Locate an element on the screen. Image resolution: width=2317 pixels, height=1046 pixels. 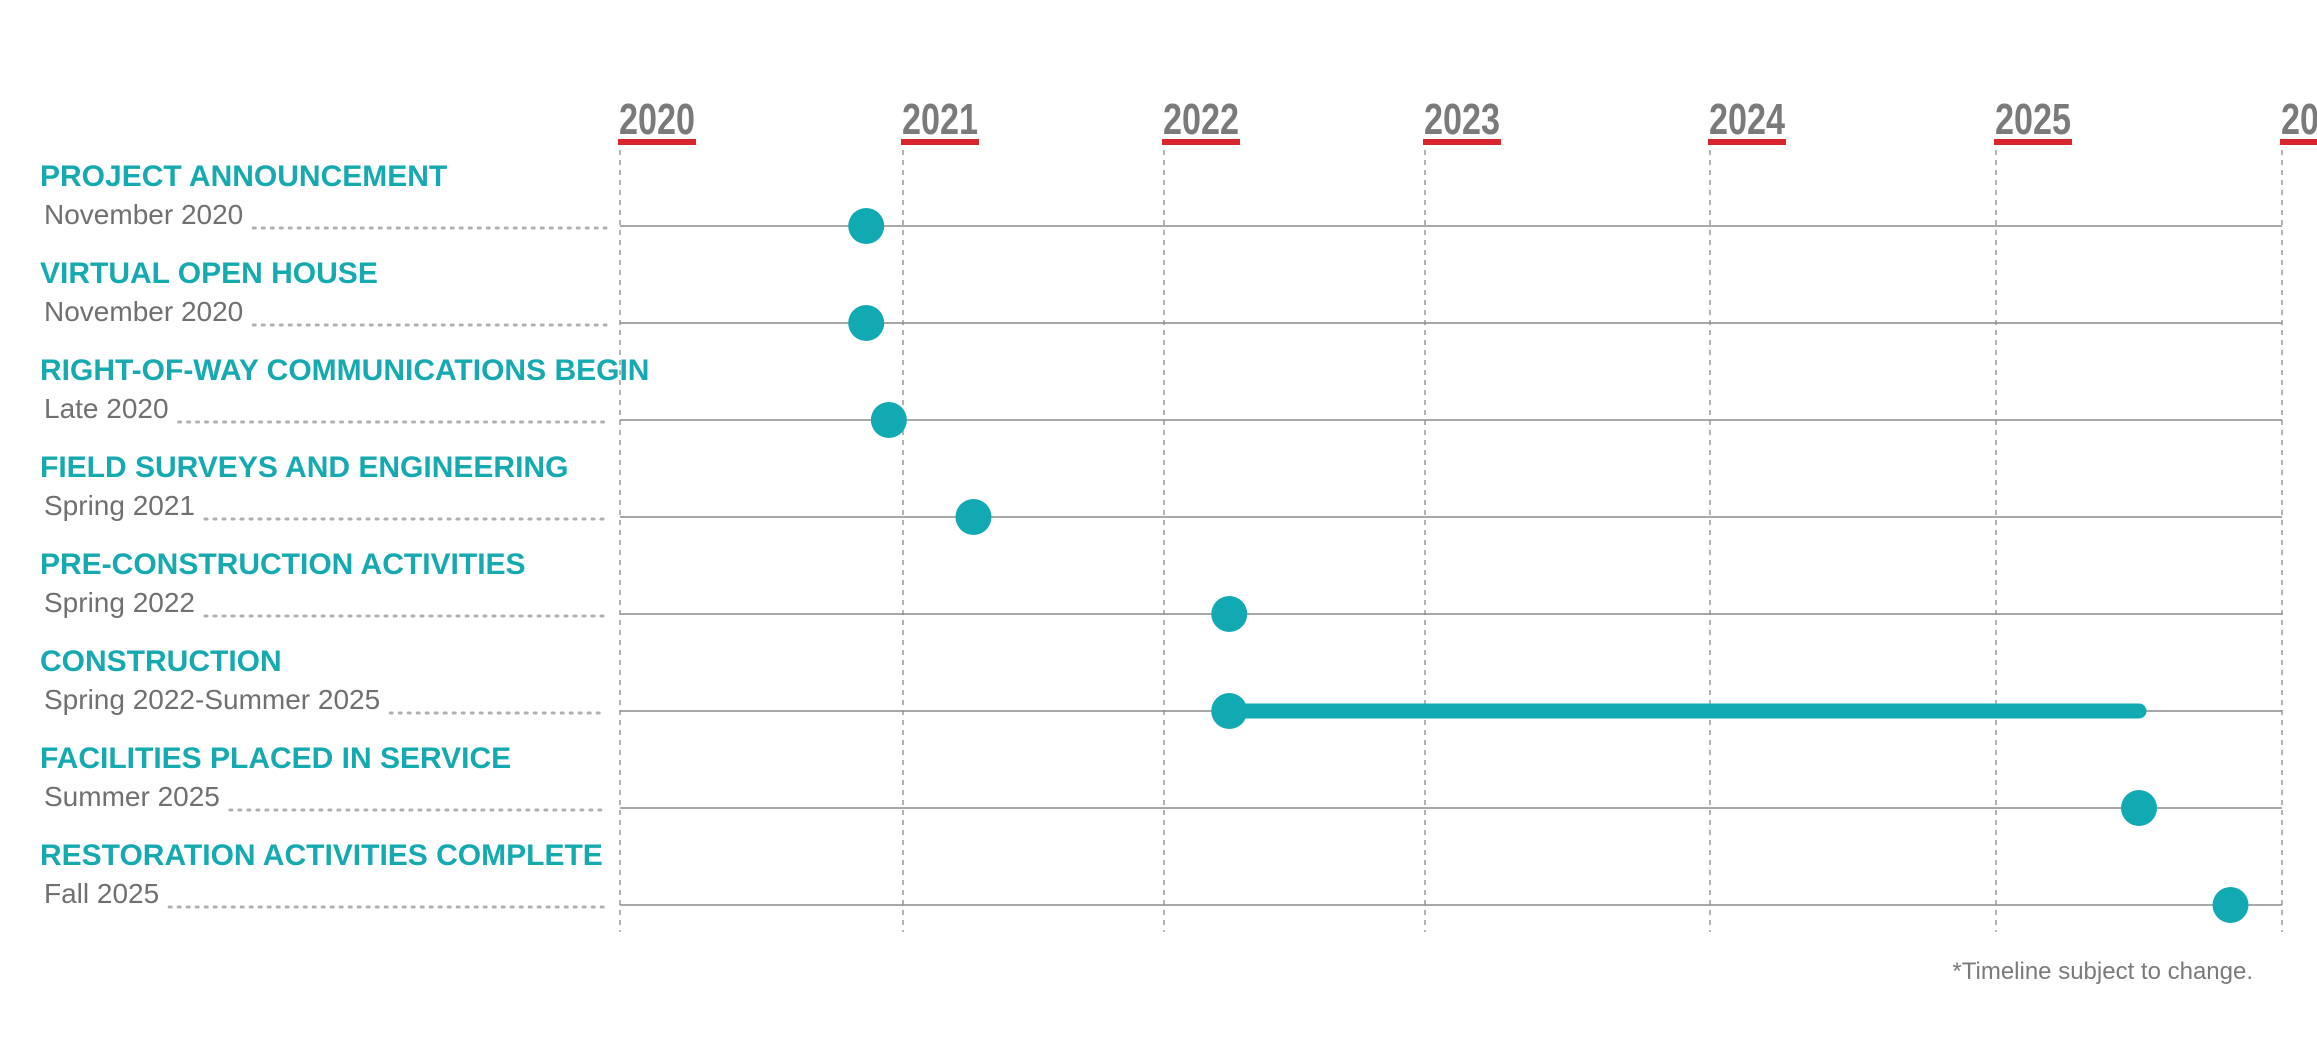
task-title-pre-construction-activities: PRE-CONSTRUCTION ACTIVITIES is located at coordinates (283, 564).